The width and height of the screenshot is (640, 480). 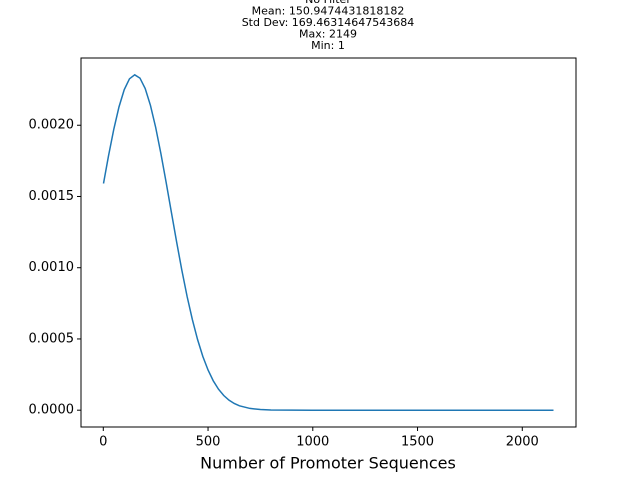 What do you see at coordinates (417, 442) in the screenshot?
I see `x-tick-label: 1500` at bounding box center [417, 442].